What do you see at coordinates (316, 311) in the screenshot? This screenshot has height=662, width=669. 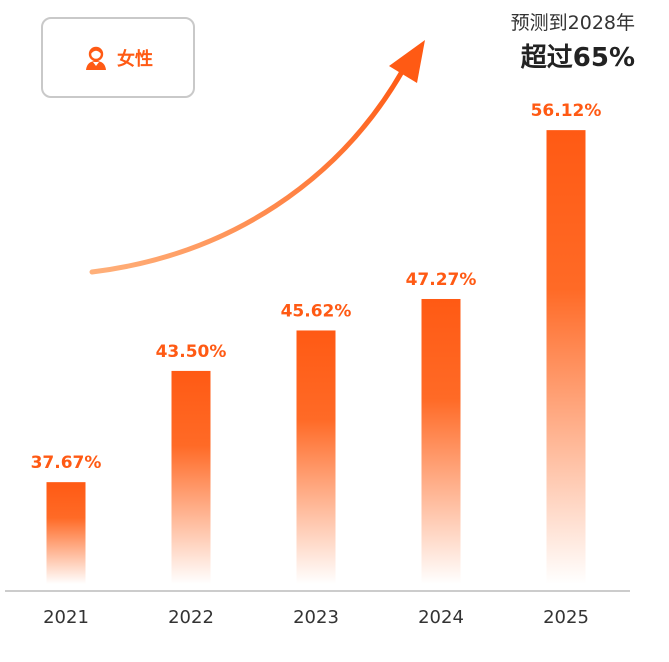 I see `bar-value-label-2023: 45.62%` at bounding box center [316, 311].